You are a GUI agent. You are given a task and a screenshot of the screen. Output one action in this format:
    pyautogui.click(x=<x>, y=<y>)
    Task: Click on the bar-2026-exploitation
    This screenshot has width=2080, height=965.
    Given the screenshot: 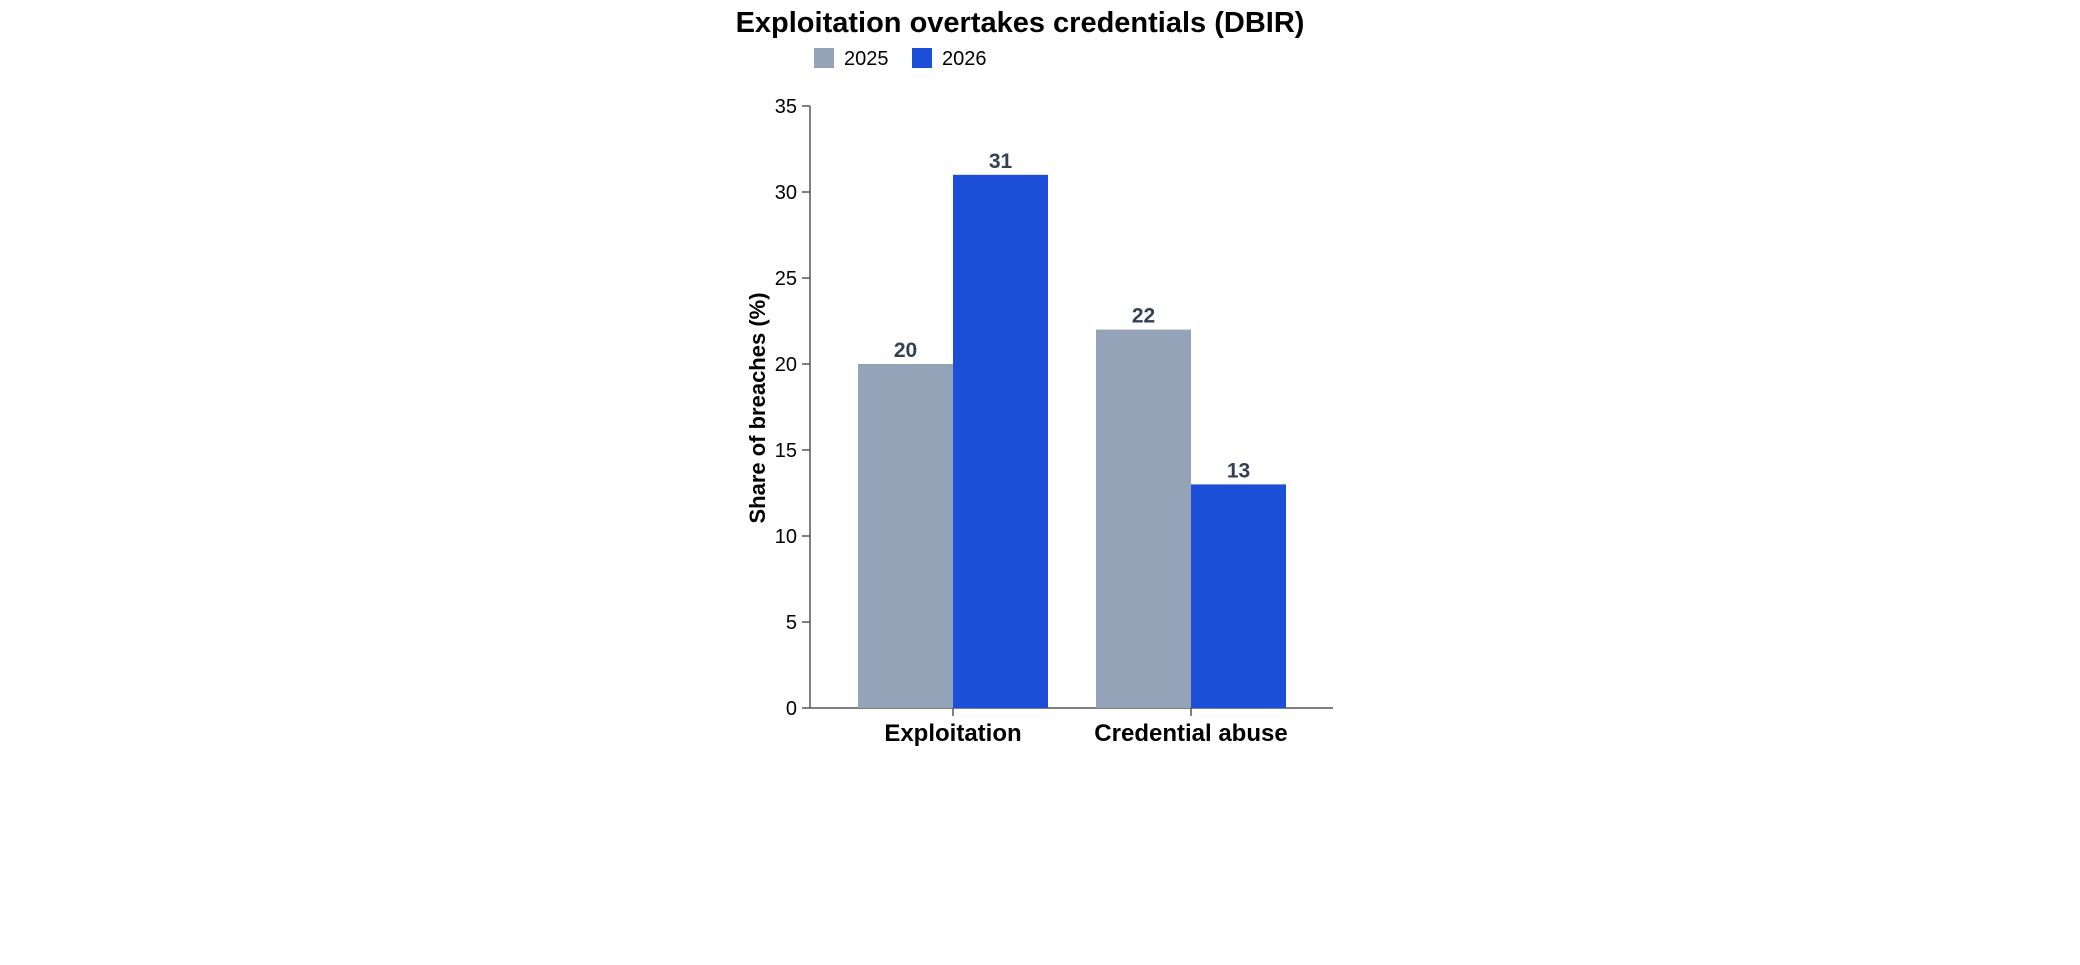 What is the action you would take?
    pyautogui.click(x=1000, y=441)
    